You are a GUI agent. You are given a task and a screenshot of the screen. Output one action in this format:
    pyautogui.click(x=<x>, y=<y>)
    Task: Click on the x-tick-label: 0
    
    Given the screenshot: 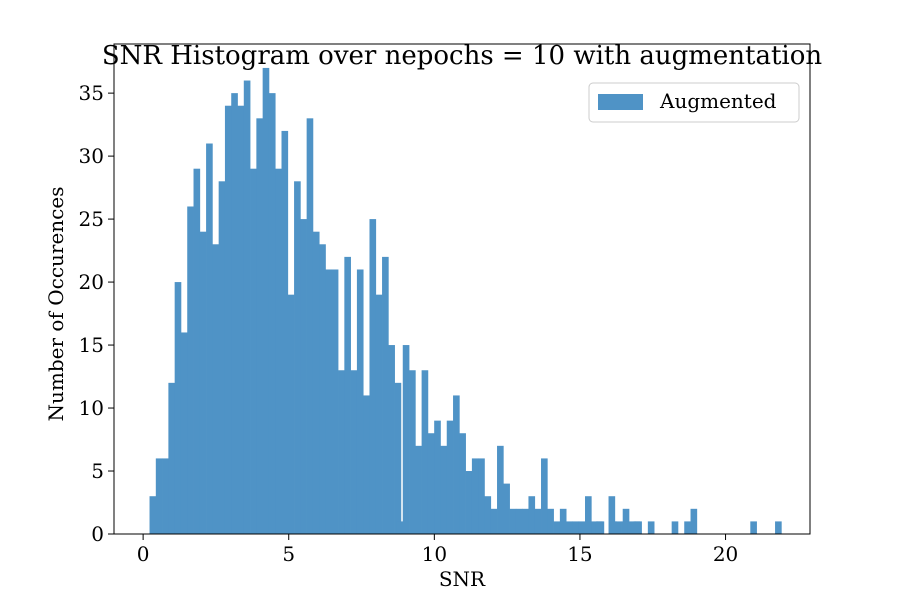 What is the action you would take?
    pyautogui.click(x=143, y=554)
    